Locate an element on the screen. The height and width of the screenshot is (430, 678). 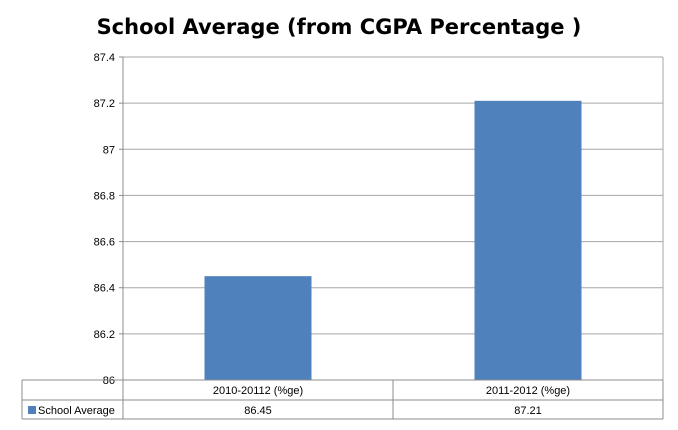
chart-title: School Average (from CGPA Percentage ) is located at coordinates (339, 27).